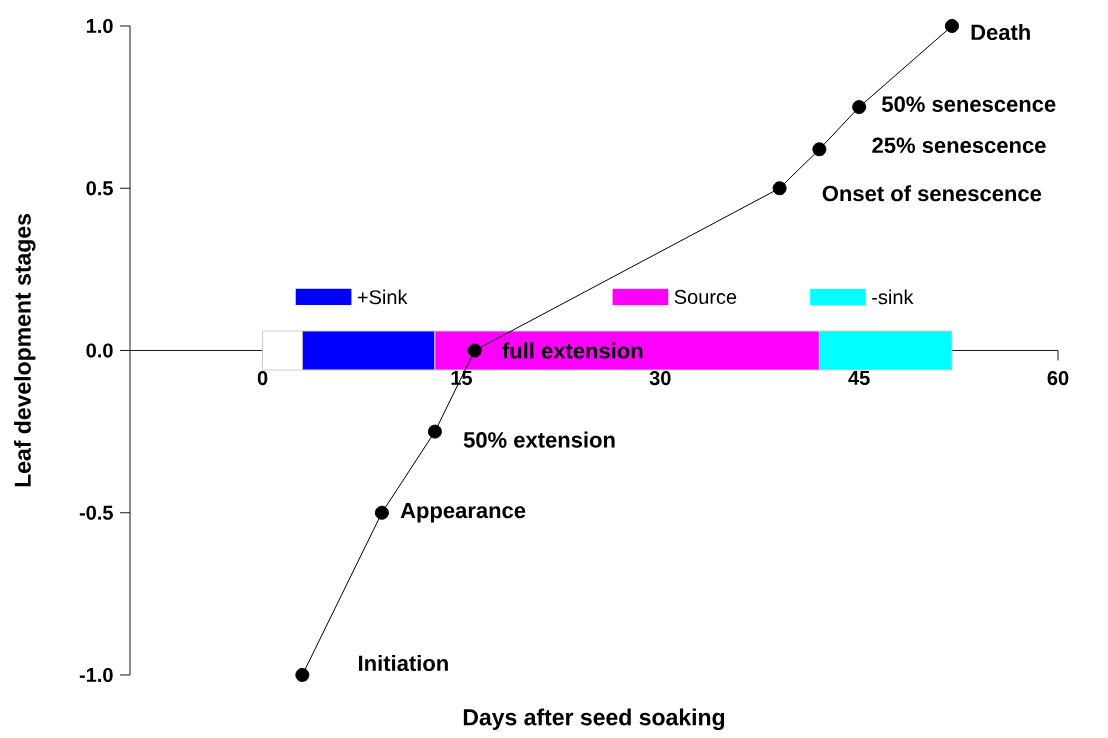  Describe the element at coordinates (1000, 32) in the screenshot. I see `annotation: Death` at that location.